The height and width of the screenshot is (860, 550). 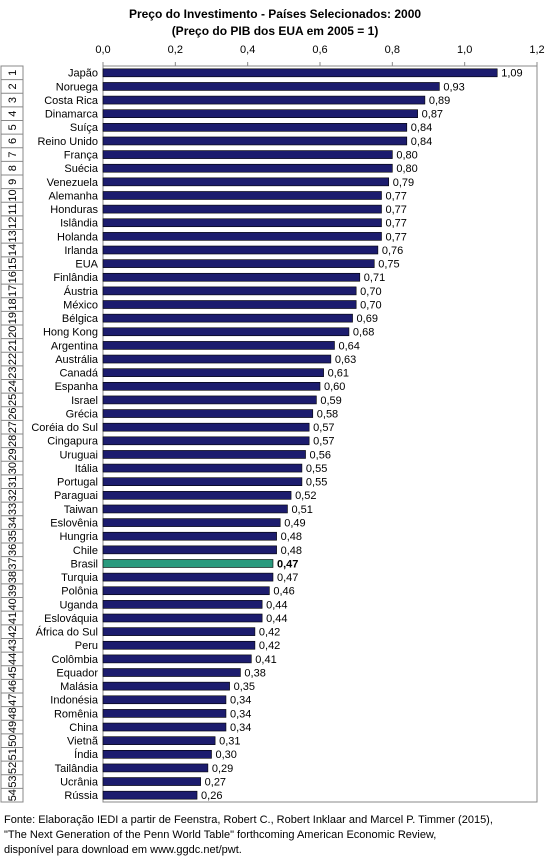 I want to click on rank-label: 46, so click(x=13, y=686).